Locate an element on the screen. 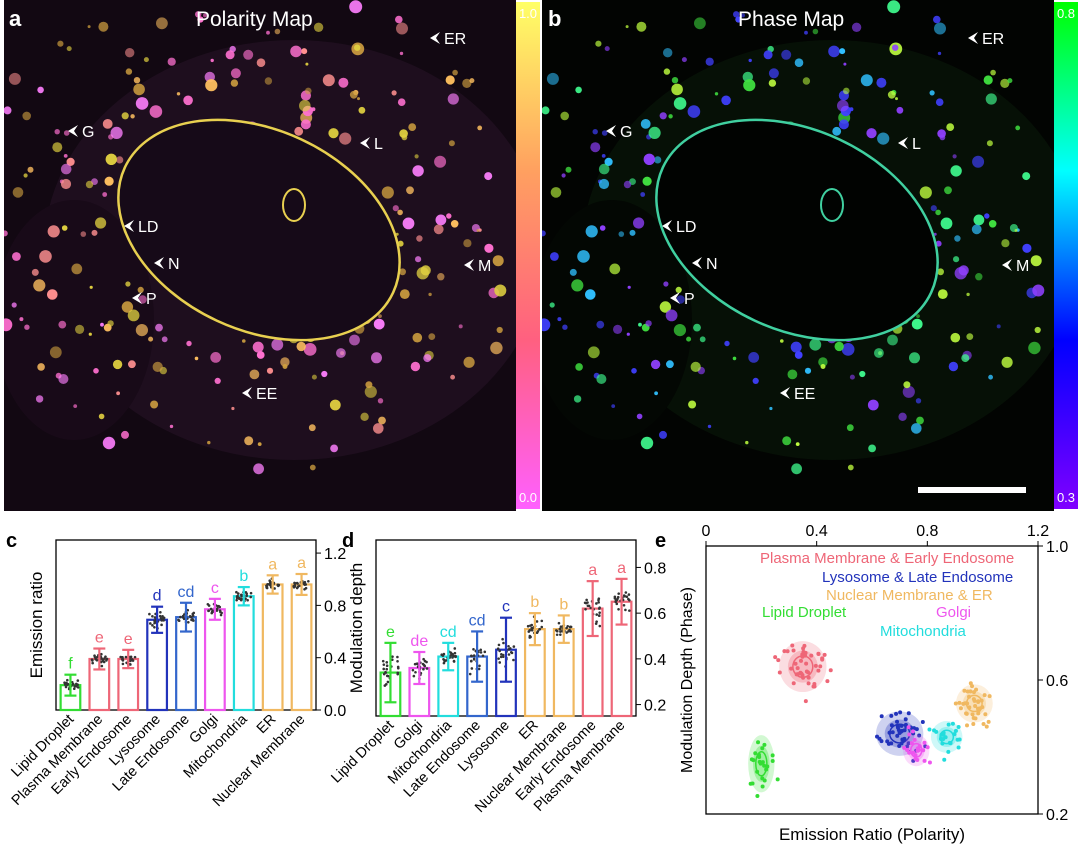  phase-colorbar is located at coordinates (1066, 255).